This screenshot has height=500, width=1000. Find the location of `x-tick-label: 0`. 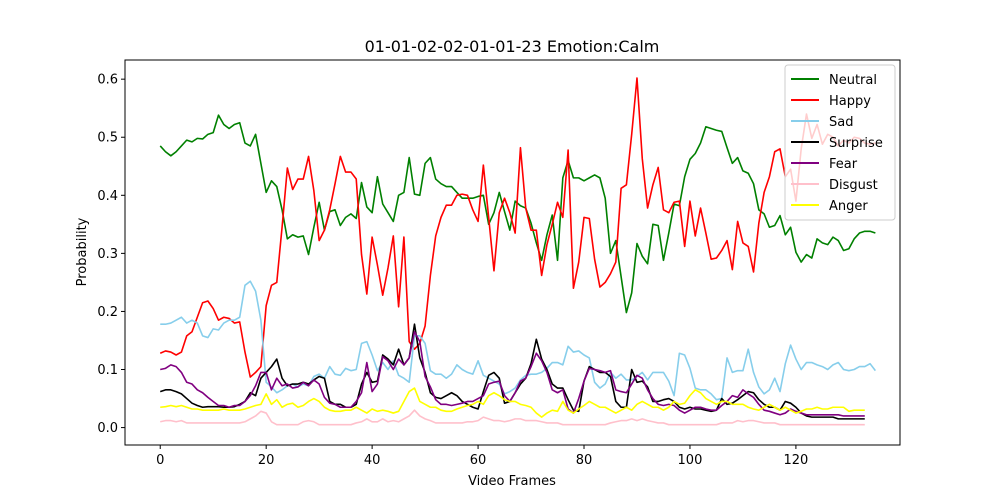

x-tick-label: 0 is located at coordinates (160, 460).